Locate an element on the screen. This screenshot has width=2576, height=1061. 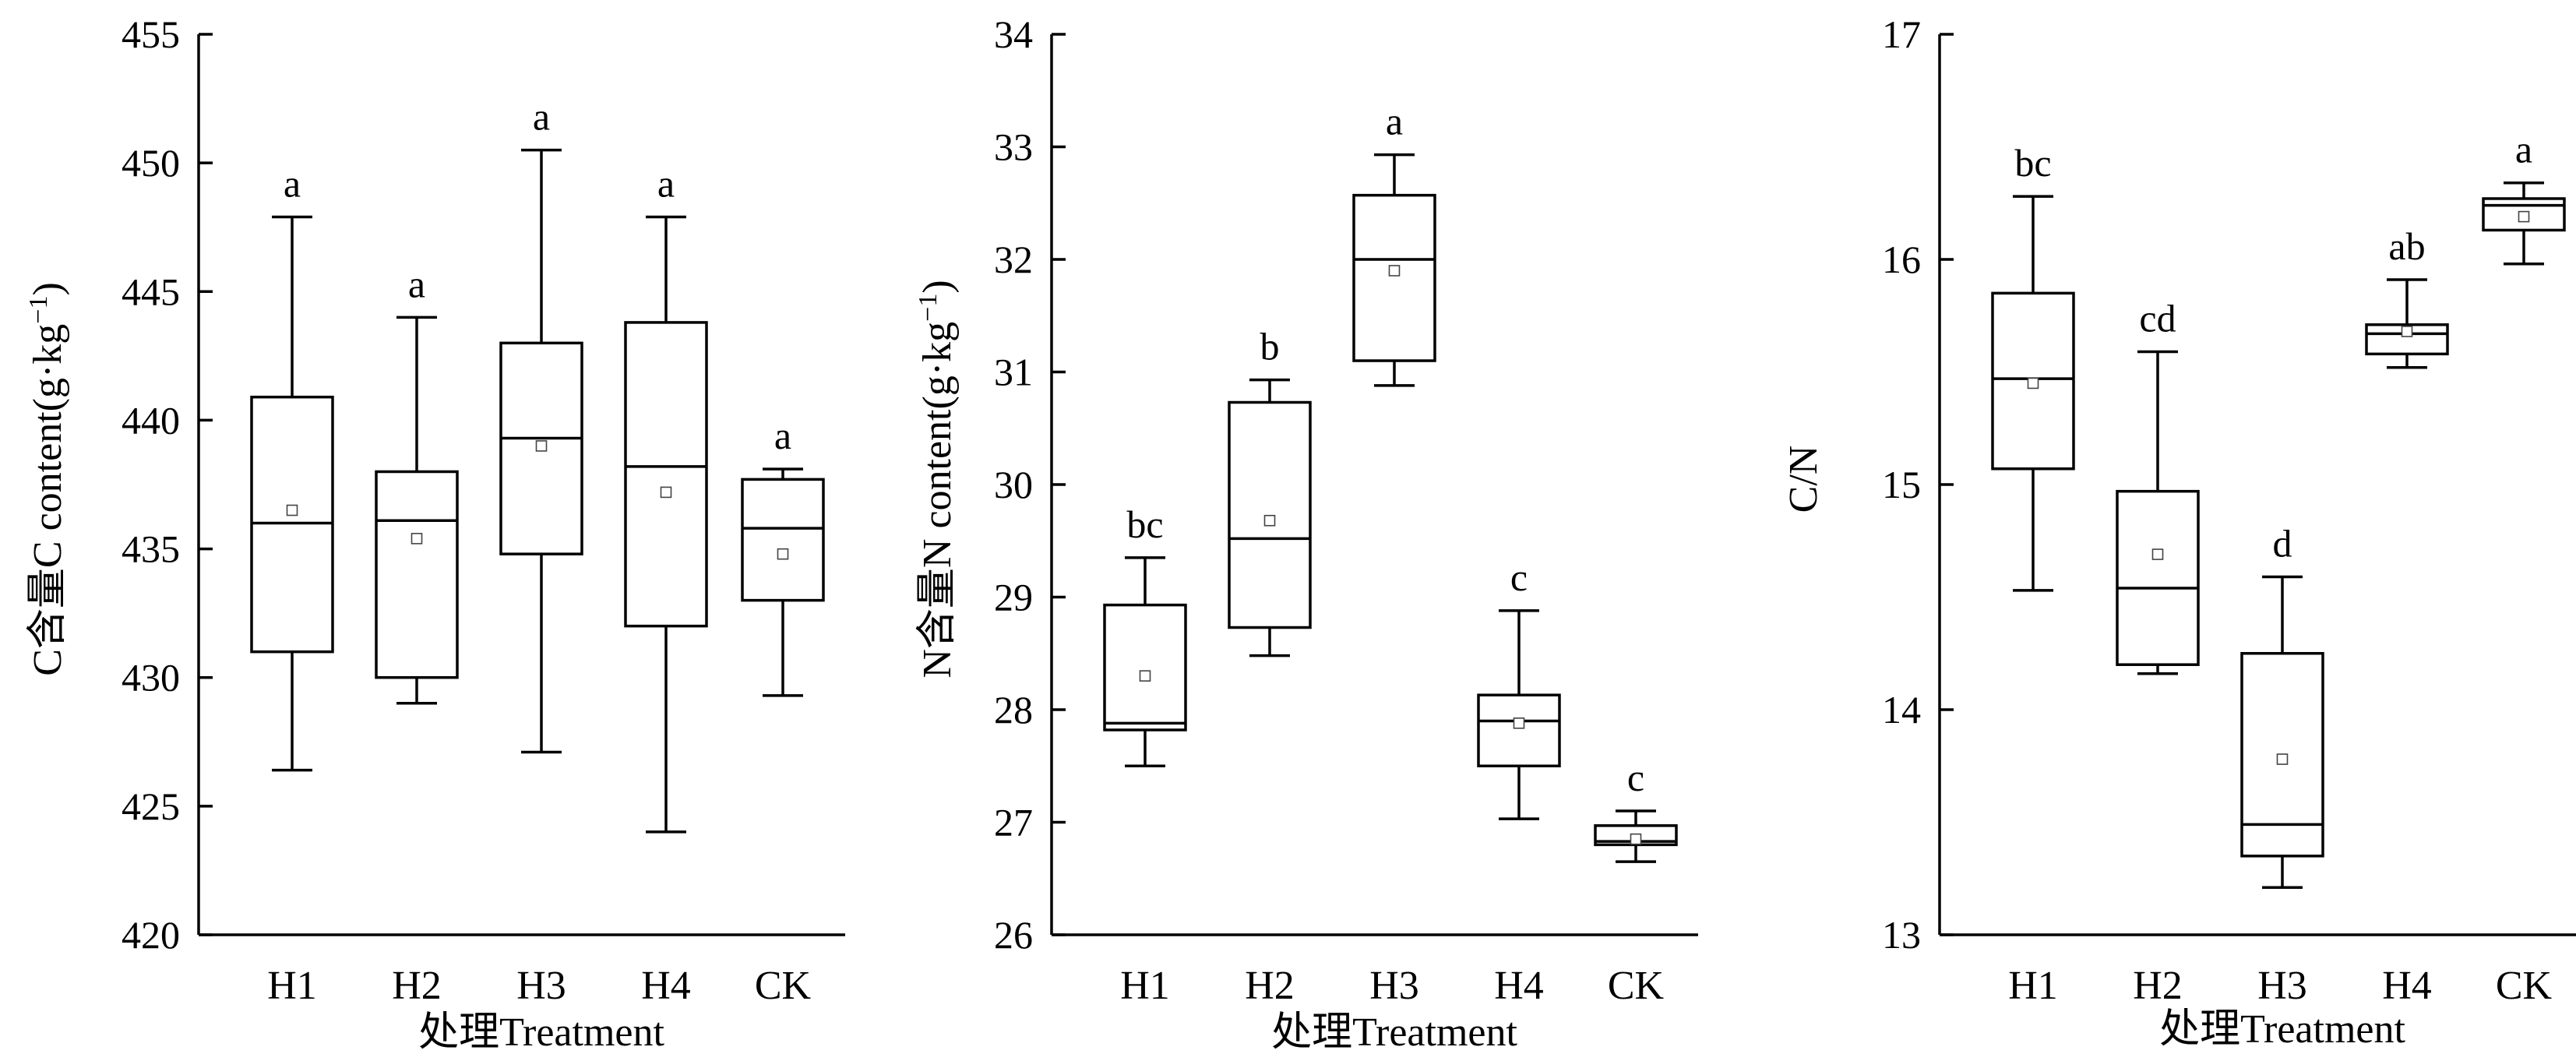
y-tick-label: 15 is located at coordinates (1901, 484).